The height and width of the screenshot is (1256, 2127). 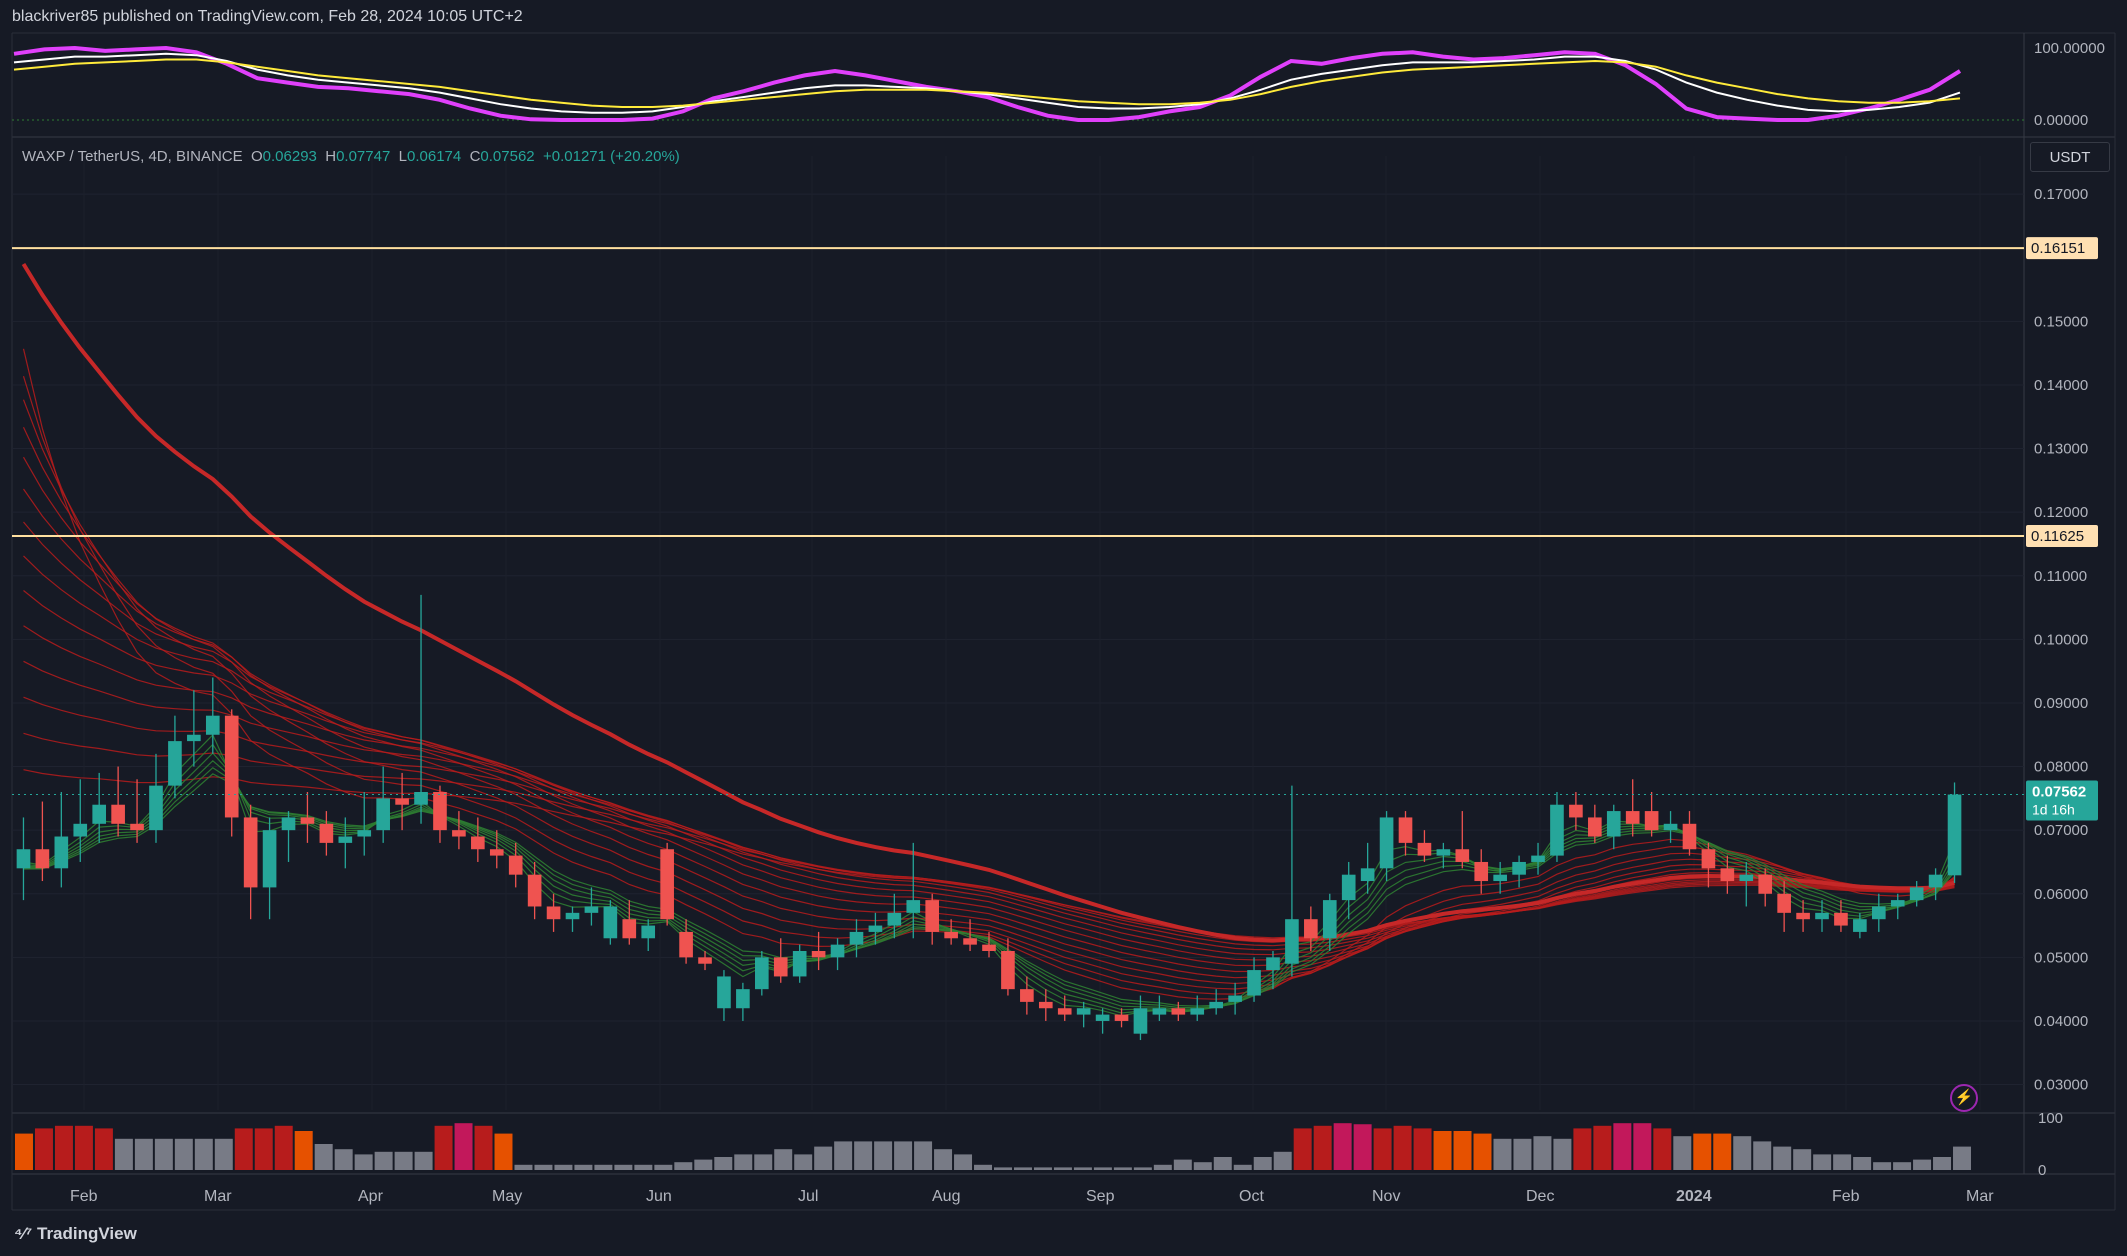 I want to click on close-value: 0.07562, so click(x=507, y=156).